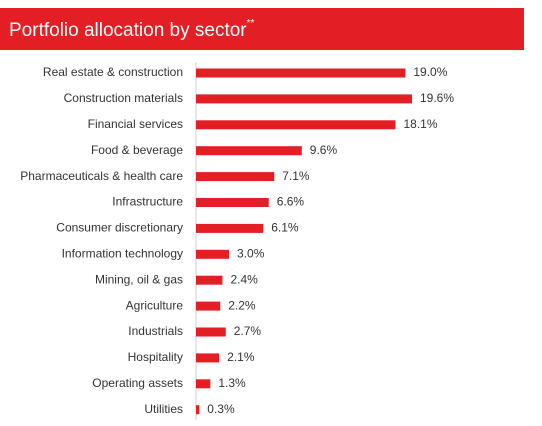 This screenshot has width=542, height=426. Describe the element at coordinates (437, 98) in the screenshot. I see `value-label: 19.6%` at that location.